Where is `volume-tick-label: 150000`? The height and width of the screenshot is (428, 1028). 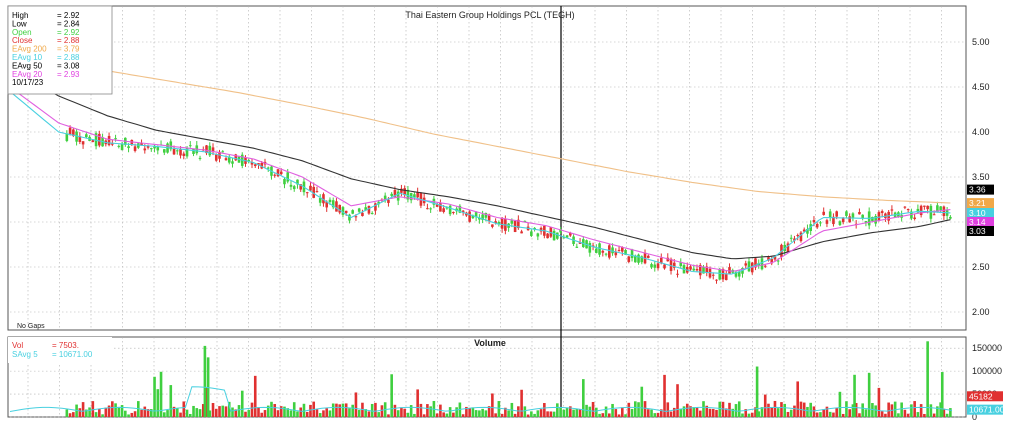 volume-tick-label: 150000 is located at coordinates (987, 348).